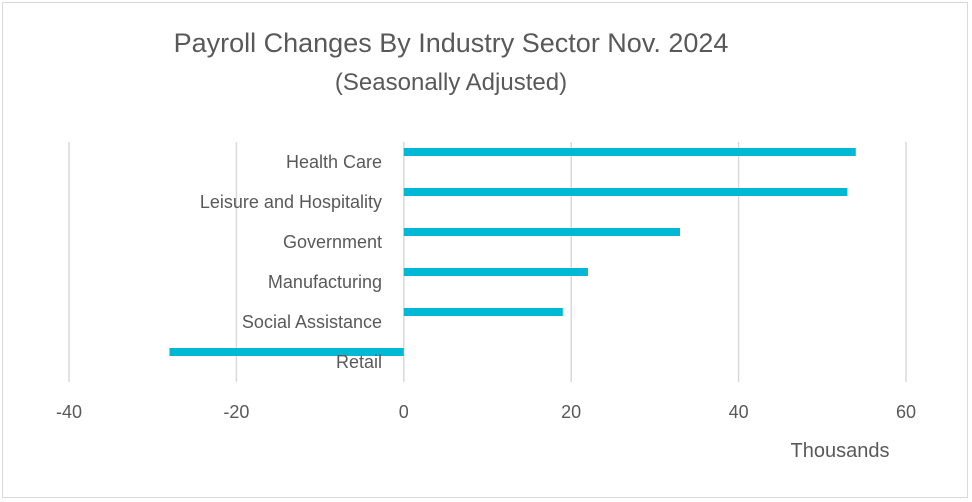 This screenshot has width=972, height=502. What do you see at coordinates (325, 282) in the screenshot?
I see `category-label: Manufacturing` at bounding box center [325, 282].